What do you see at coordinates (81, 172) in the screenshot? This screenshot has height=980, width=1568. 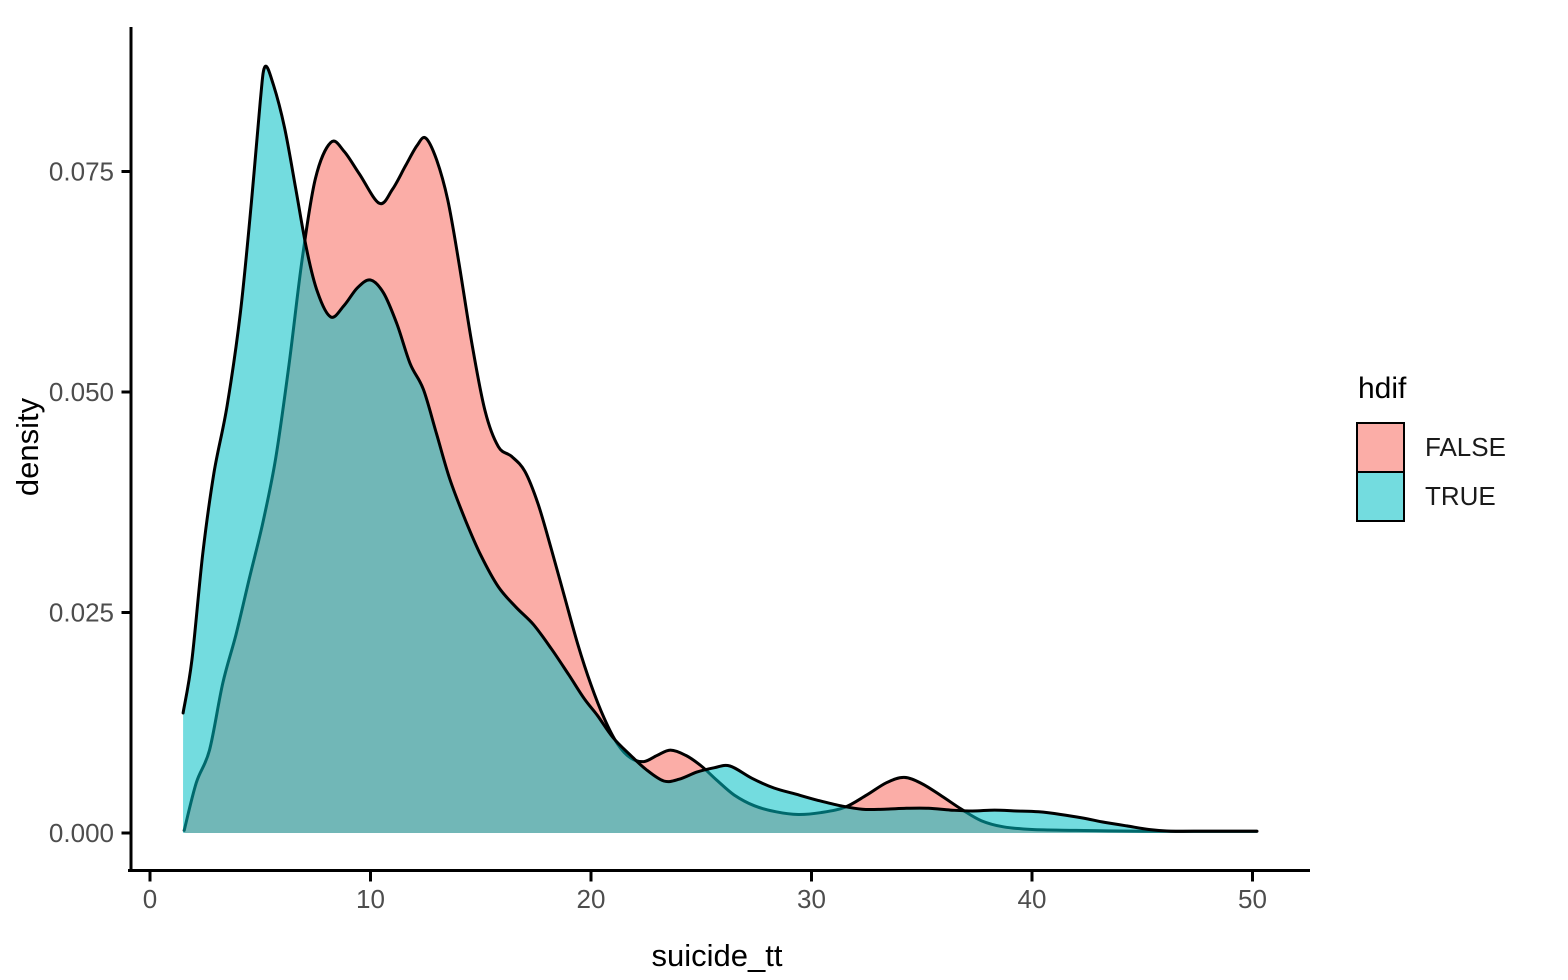 I see `y-tick-label: 0.075` at bounding box center [81, 172].